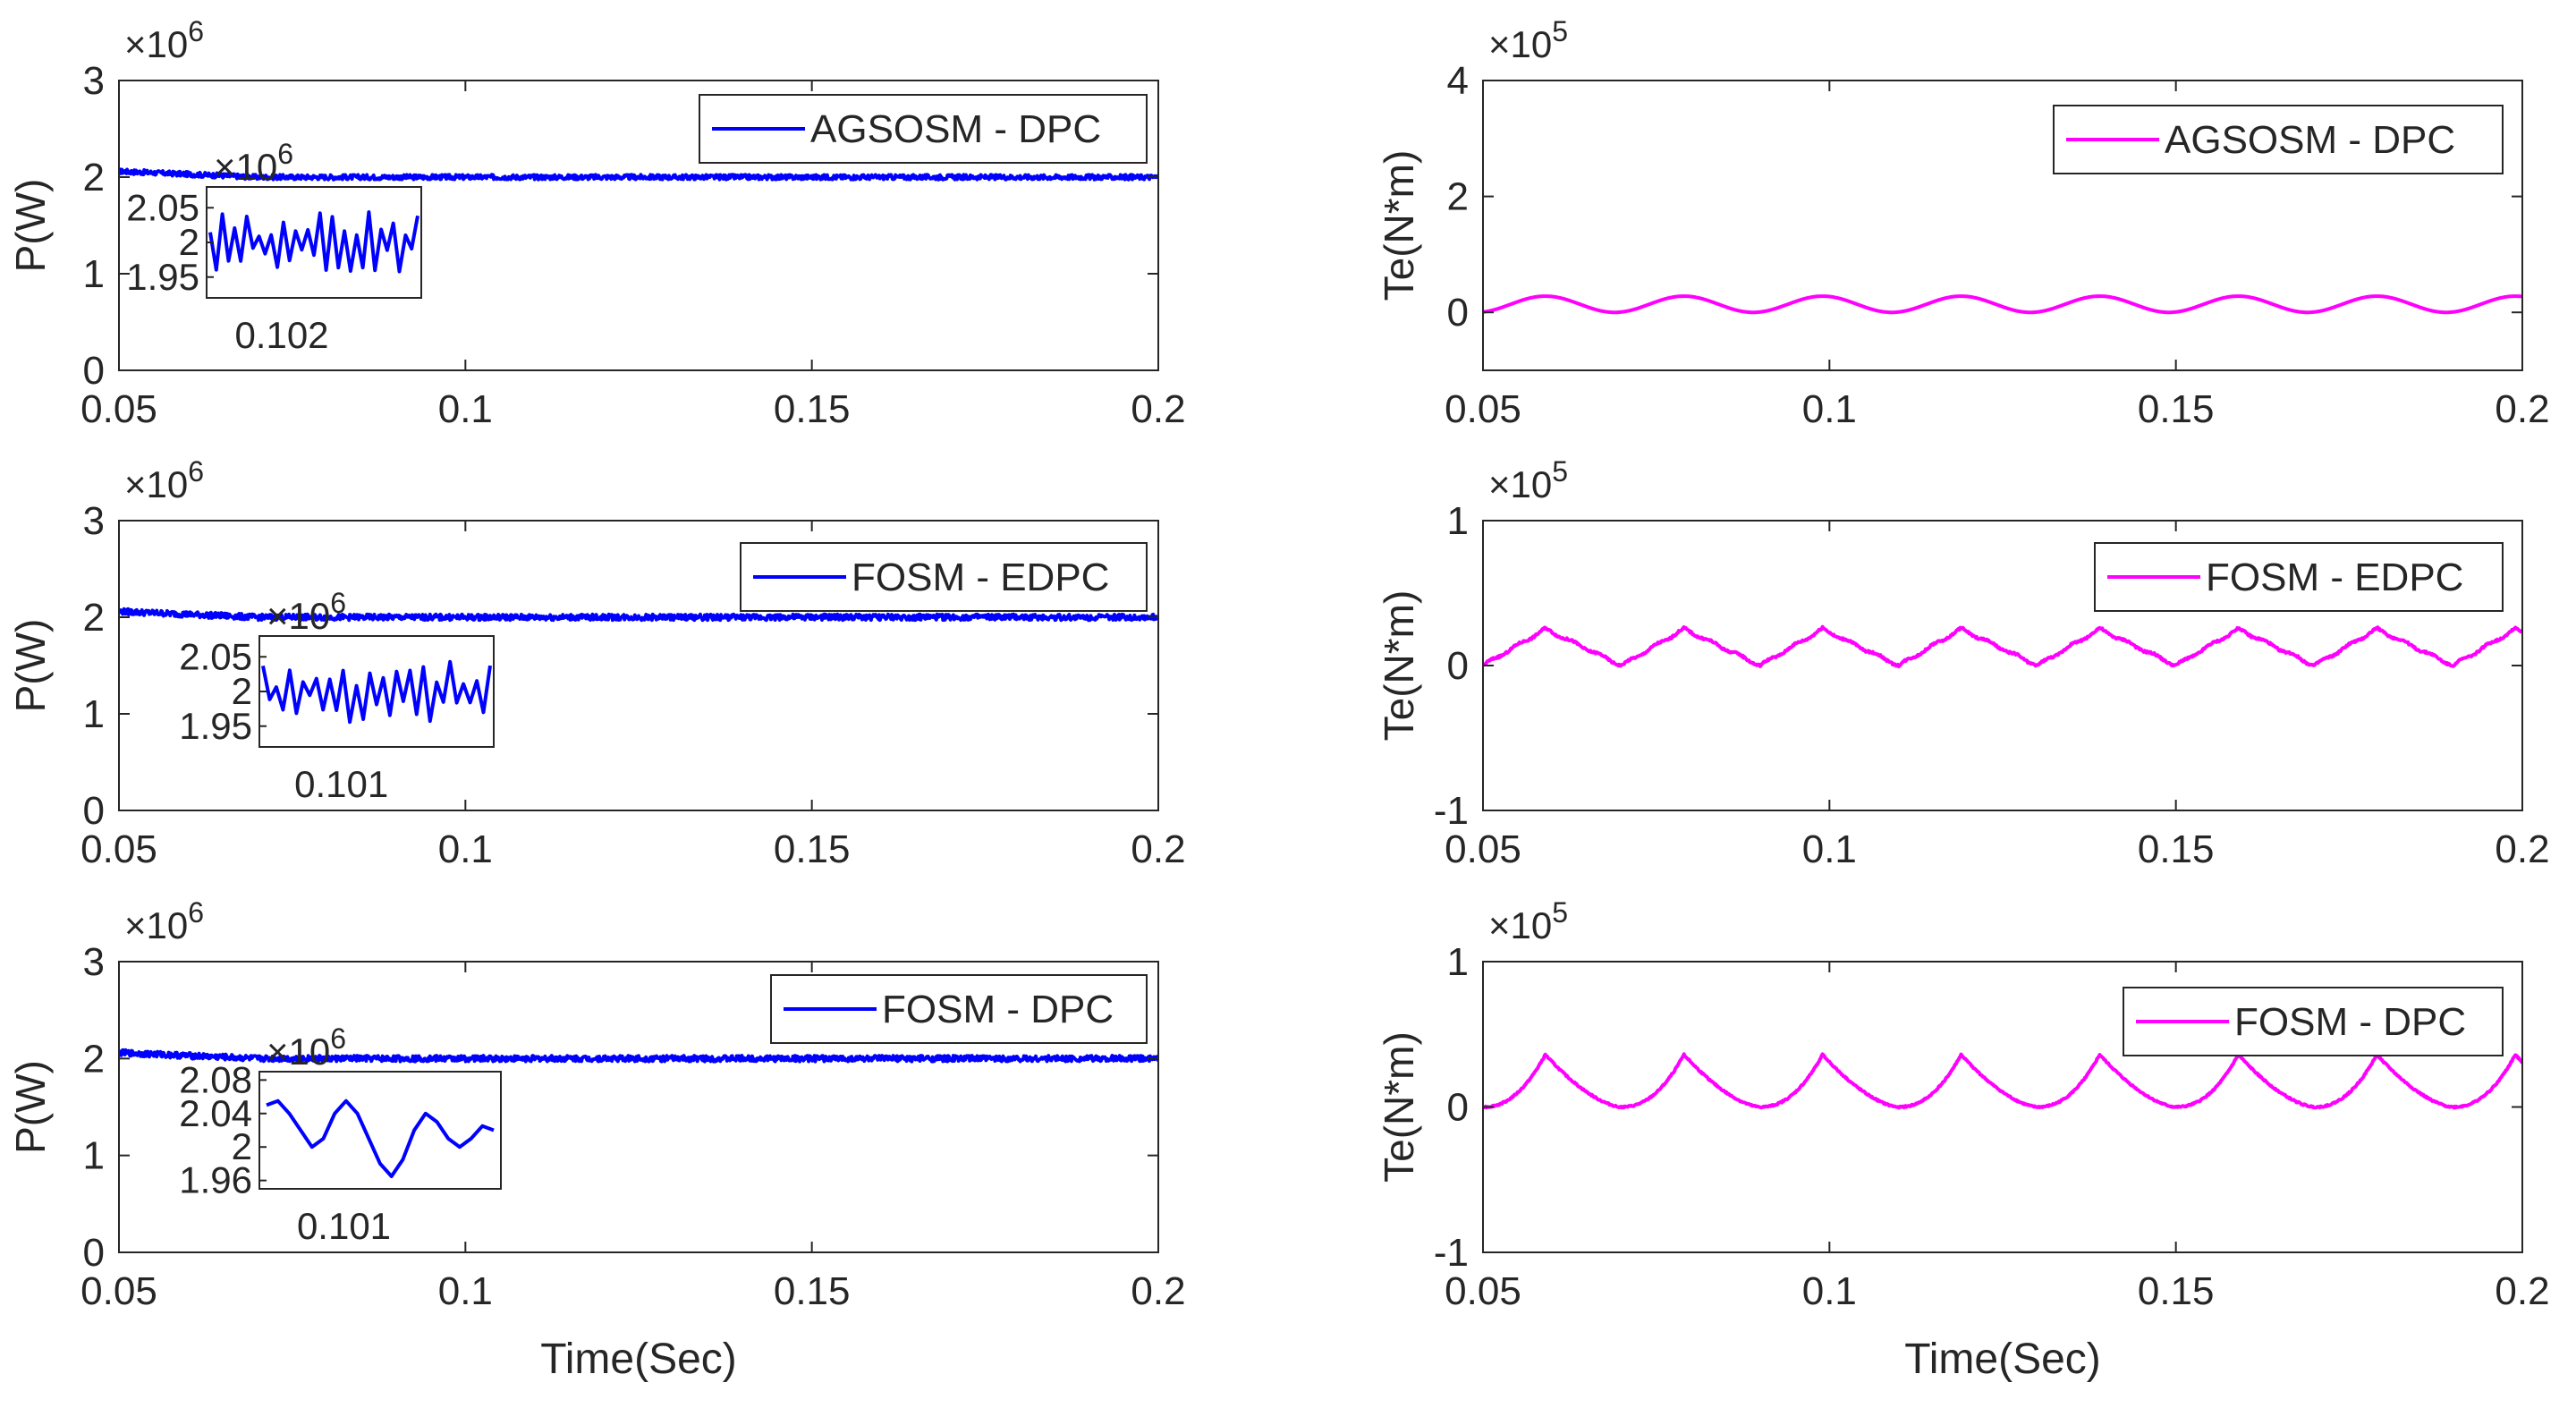 The height and width of the screenshot is (1425, 2576). Describe the element at coordinates (2002, 646) in the screenshot. I see `series-line-t2` at that location.